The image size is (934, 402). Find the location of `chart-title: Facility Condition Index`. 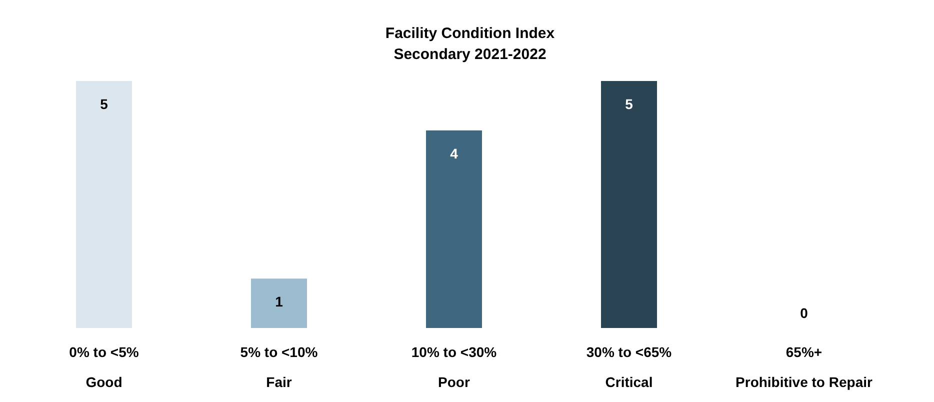

chart-title: Facility Condition Index is located at coordinates (470, 33).